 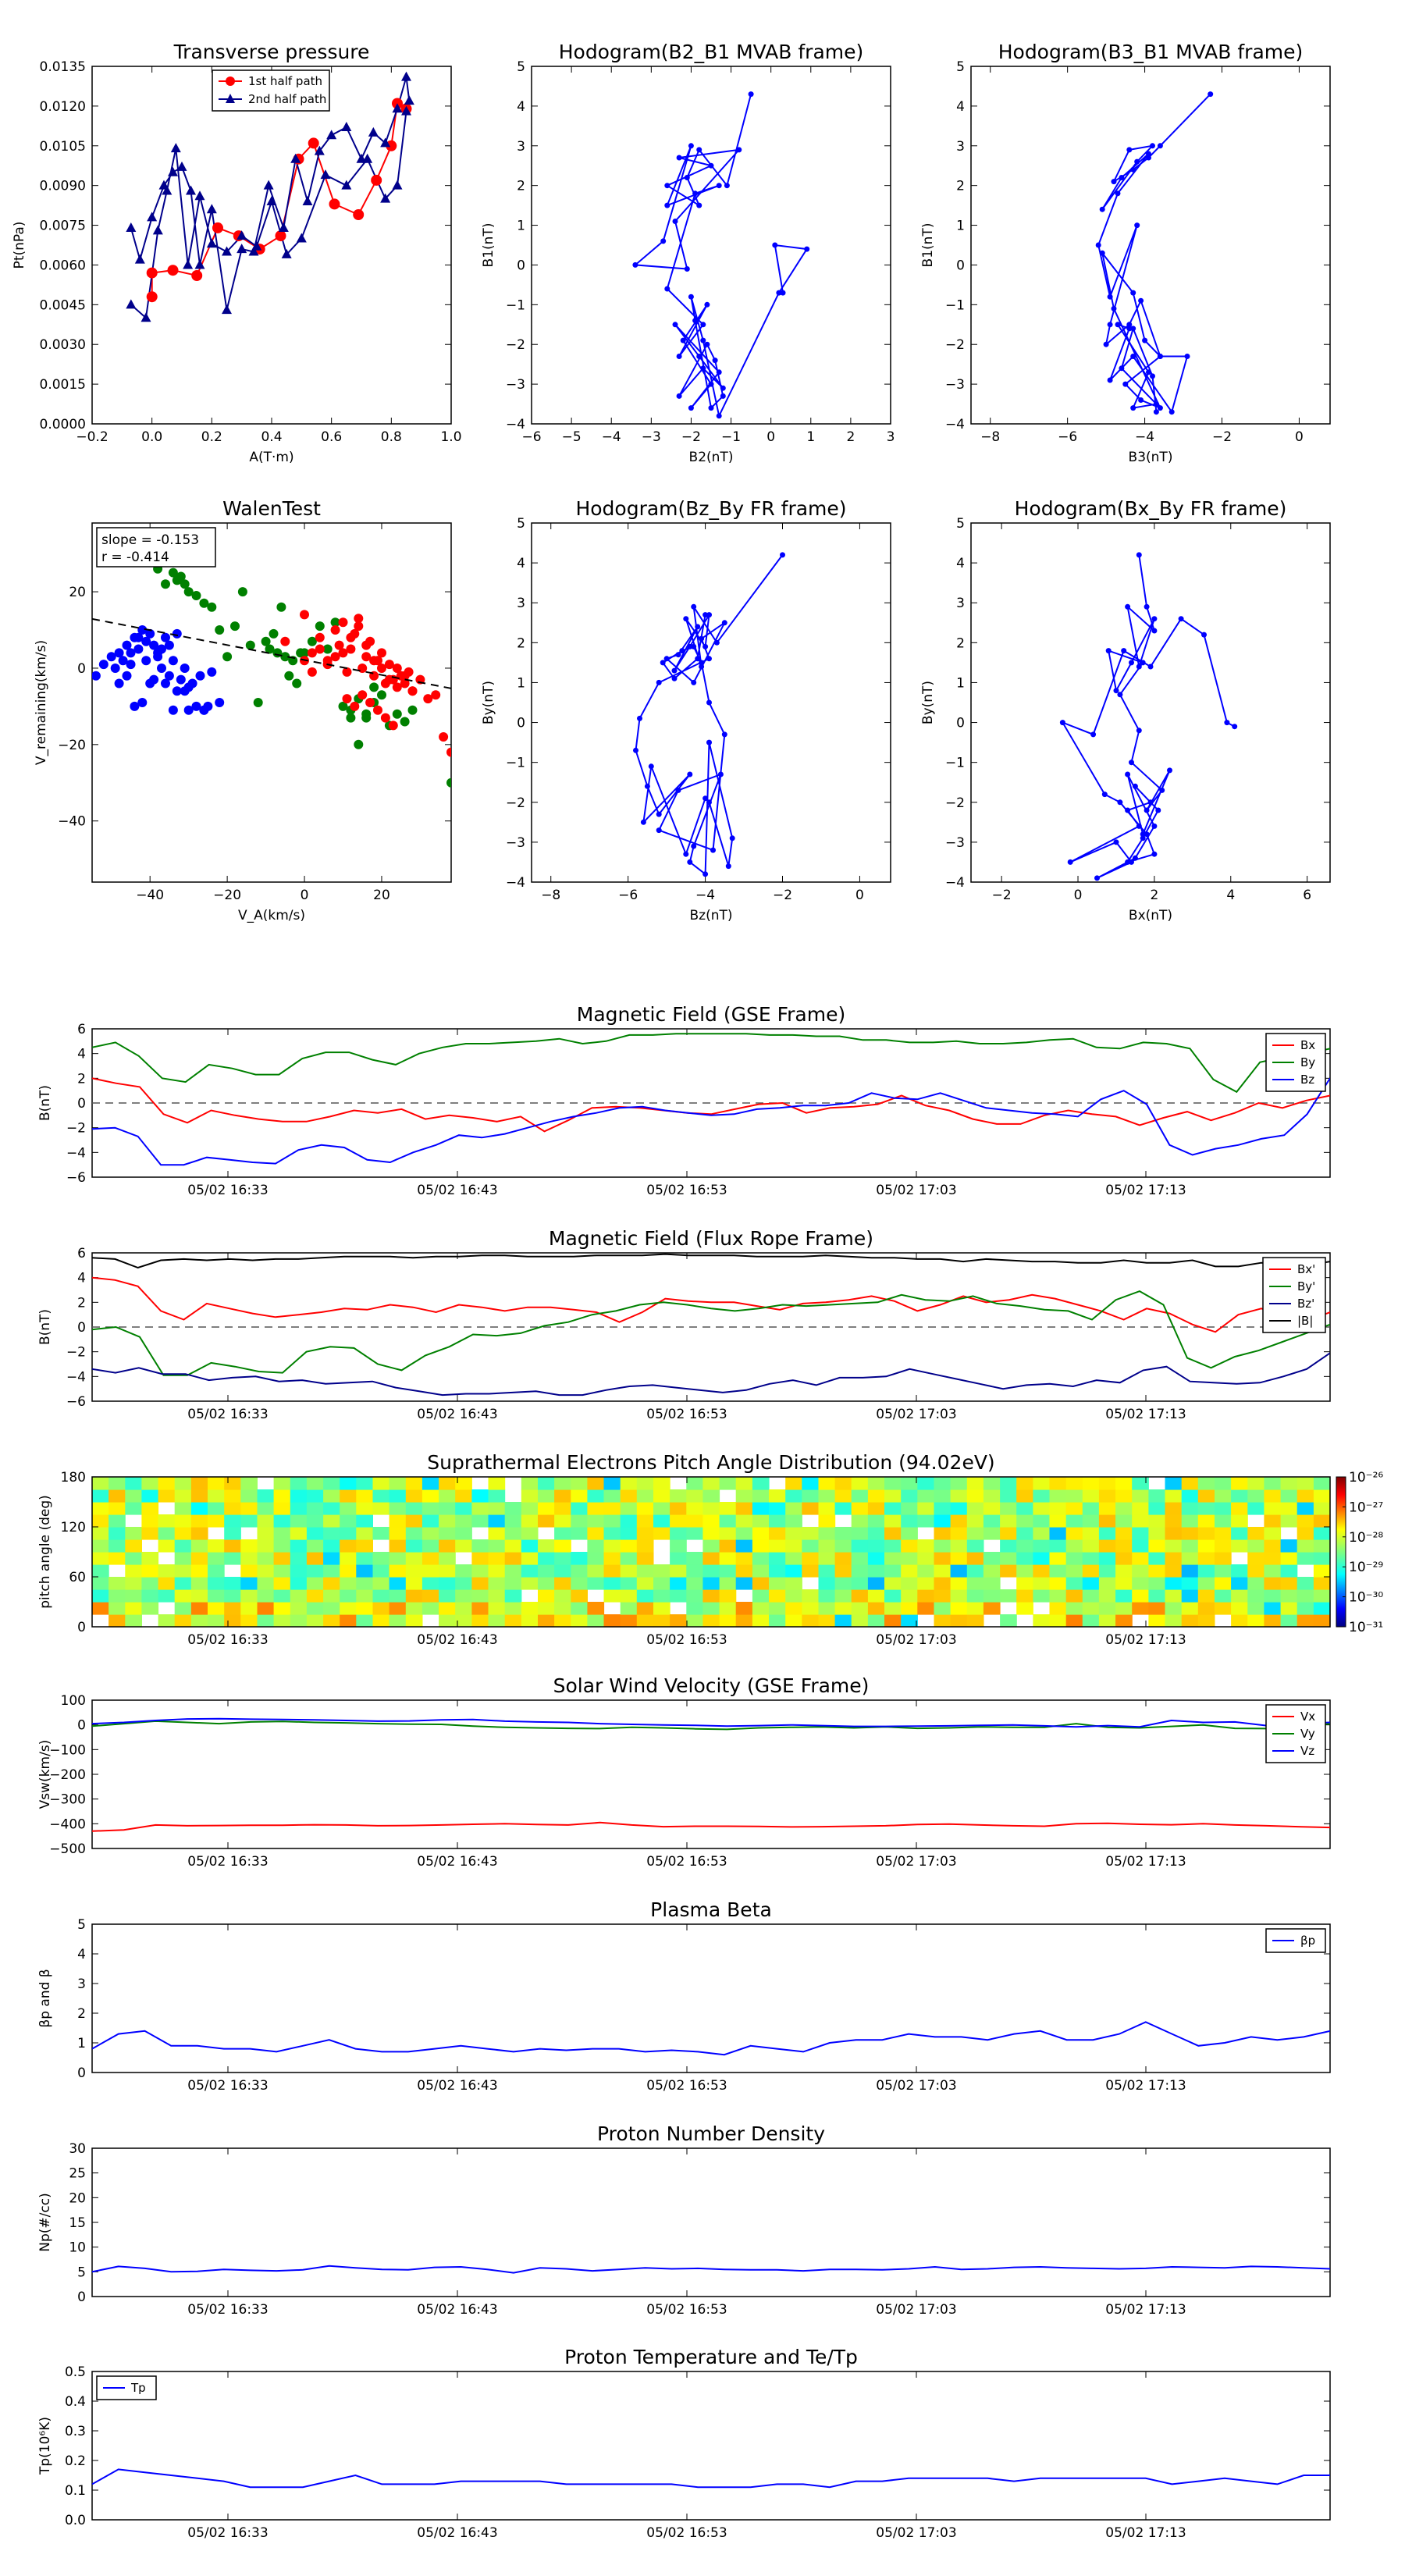 I want to click on pt-ytick-label: 0.0090, so click(x=63, y=186).